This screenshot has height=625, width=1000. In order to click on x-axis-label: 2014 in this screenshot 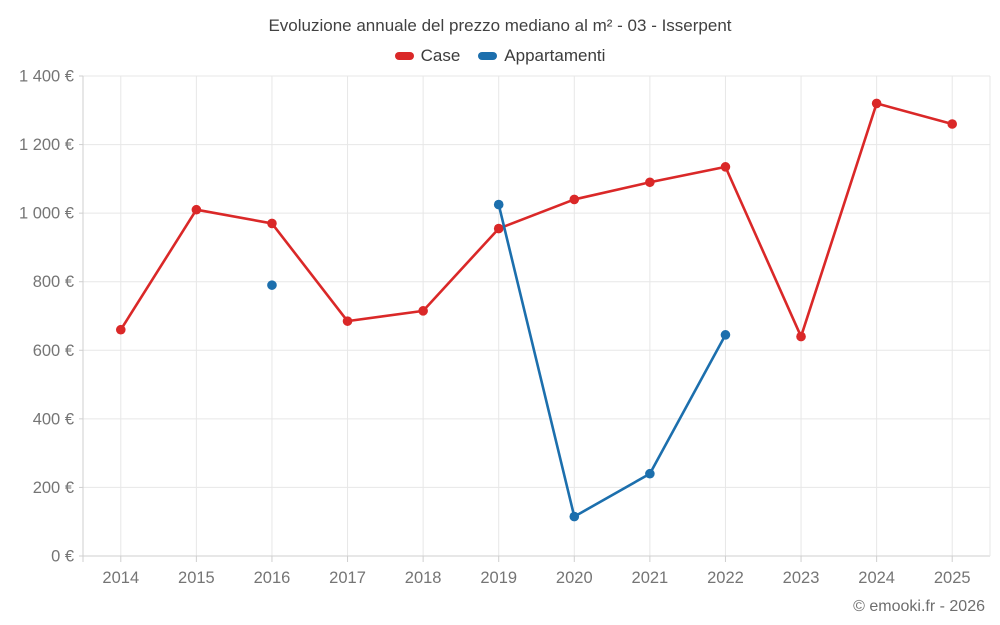, I will do `click(120, 578)`.